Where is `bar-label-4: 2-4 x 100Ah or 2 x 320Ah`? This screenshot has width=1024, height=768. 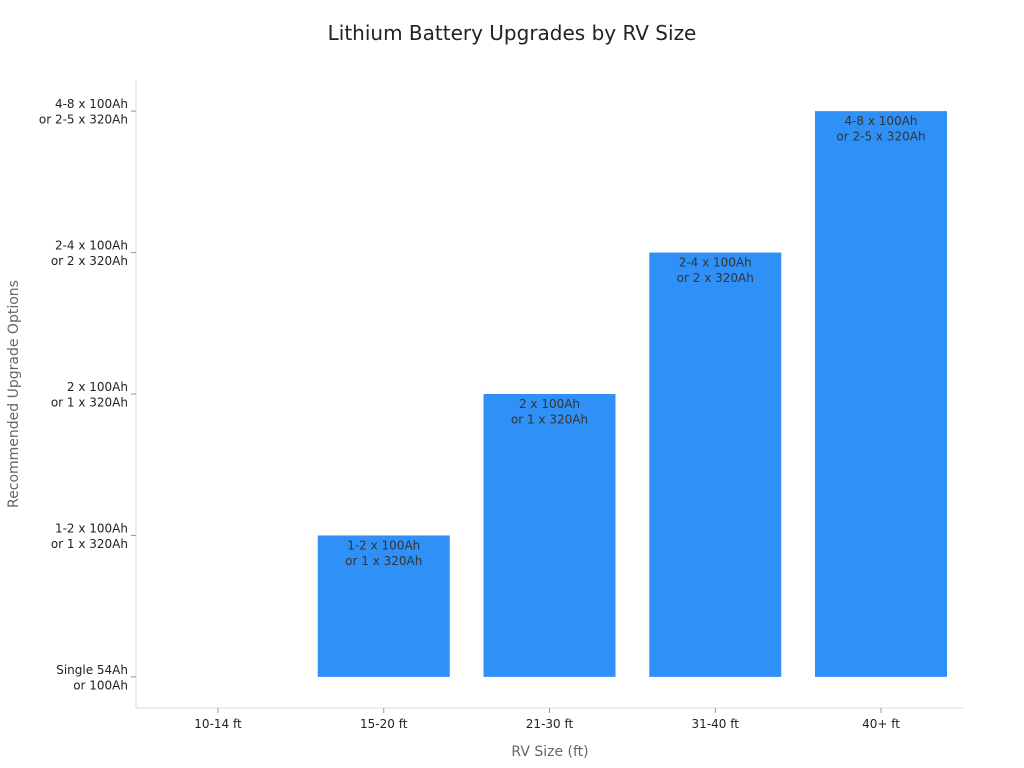 bar-label-4: 2-4 x 100Ah or 2 x 320Ah is located at coordinates (715, 271).